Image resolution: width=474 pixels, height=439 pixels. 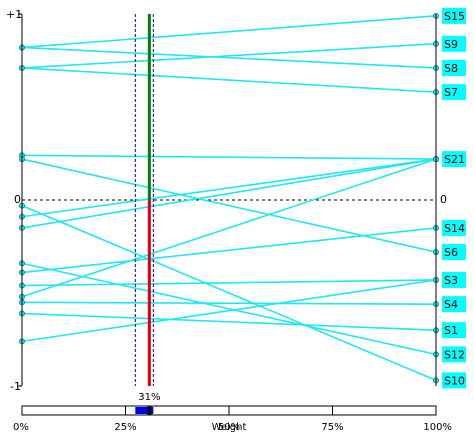 I want to click on weight-tick-label: 50%, so click(x=229, y=427).